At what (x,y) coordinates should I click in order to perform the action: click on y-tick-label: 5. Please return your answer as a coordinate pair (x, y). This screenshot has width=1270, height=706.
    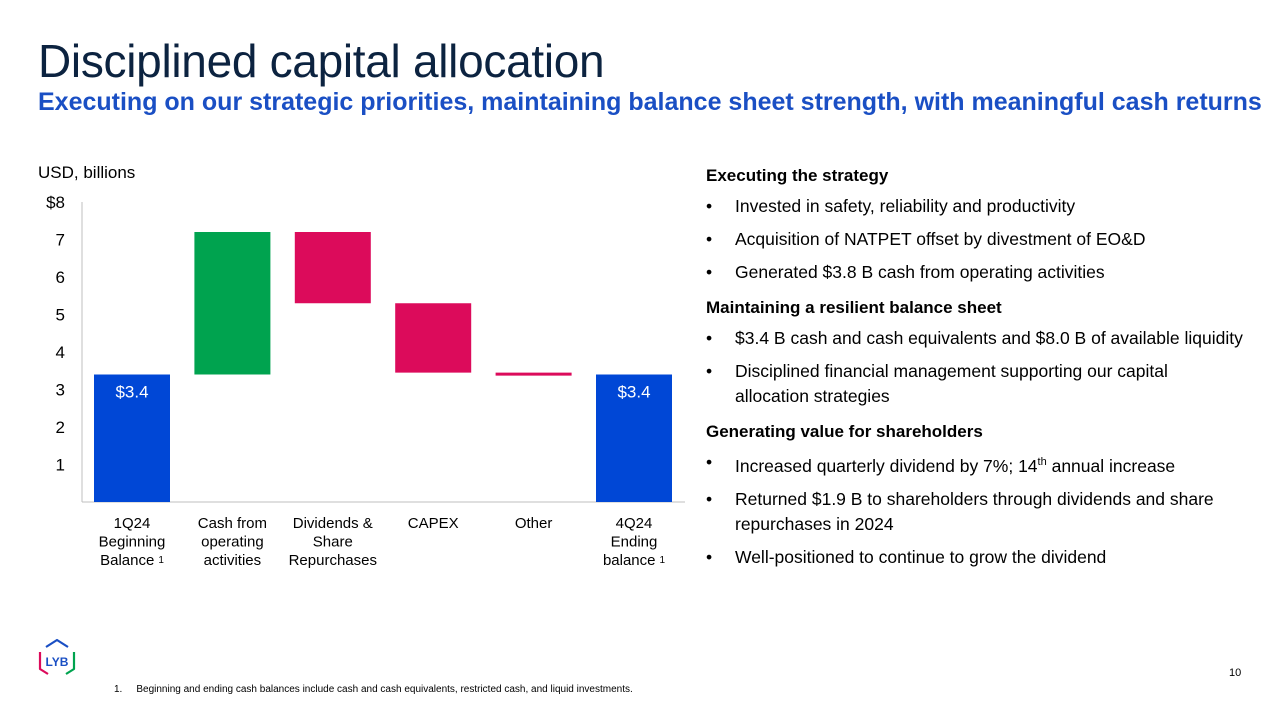
    Looking at the image, I should click on (60, 315).